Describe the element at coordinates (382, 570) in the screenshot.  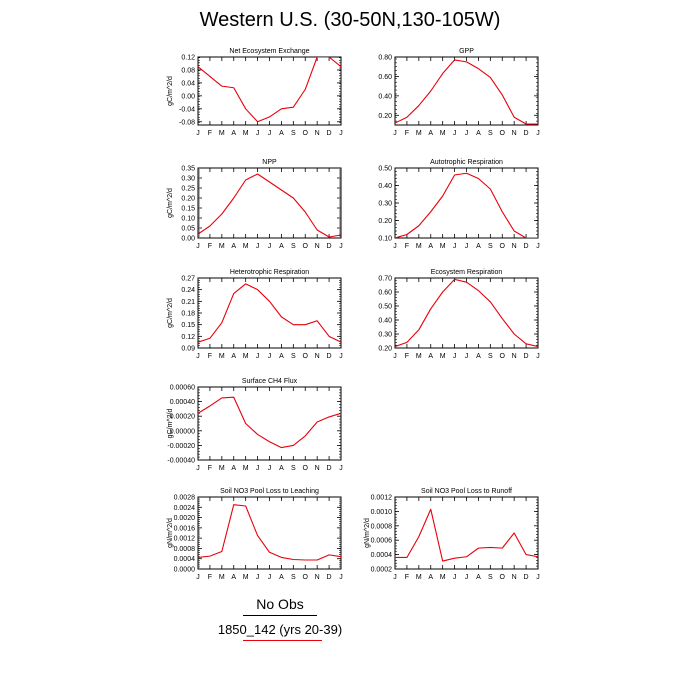
I see `y-tick-label: 0.0002` at that location.